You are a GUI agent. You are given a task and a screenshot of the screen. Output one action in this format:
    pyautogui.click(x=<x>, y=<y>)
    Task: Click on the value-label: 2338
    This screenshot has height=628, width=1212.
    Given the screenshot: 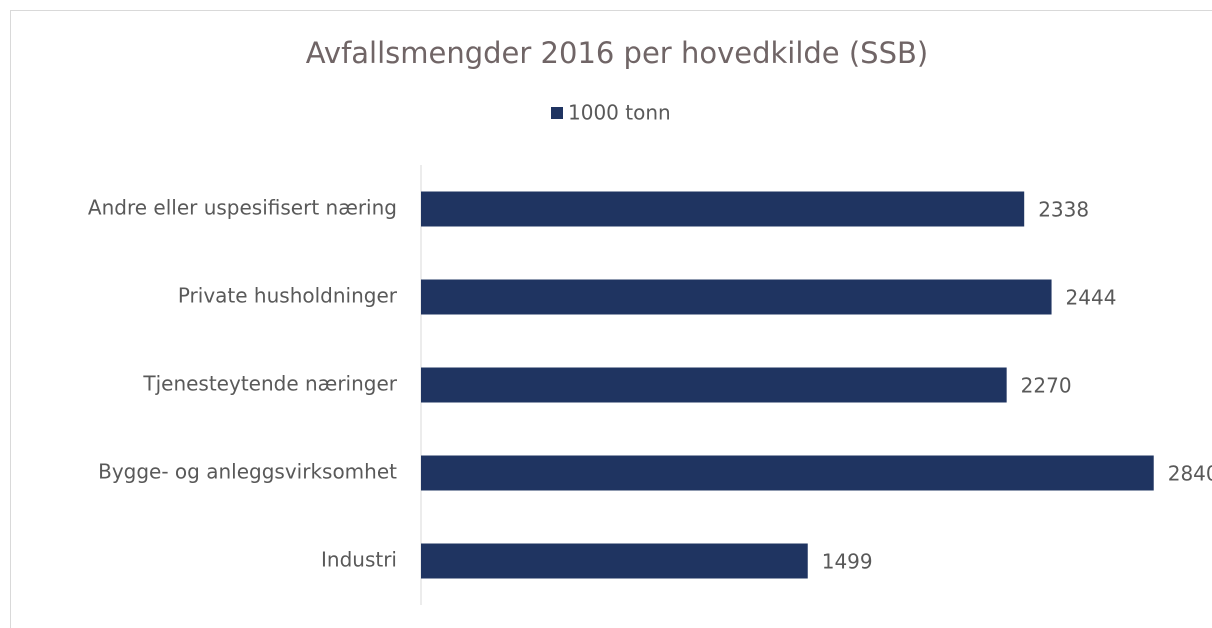 What is the action you would take?
    pyautogui.click(x=1063, y=210)
    